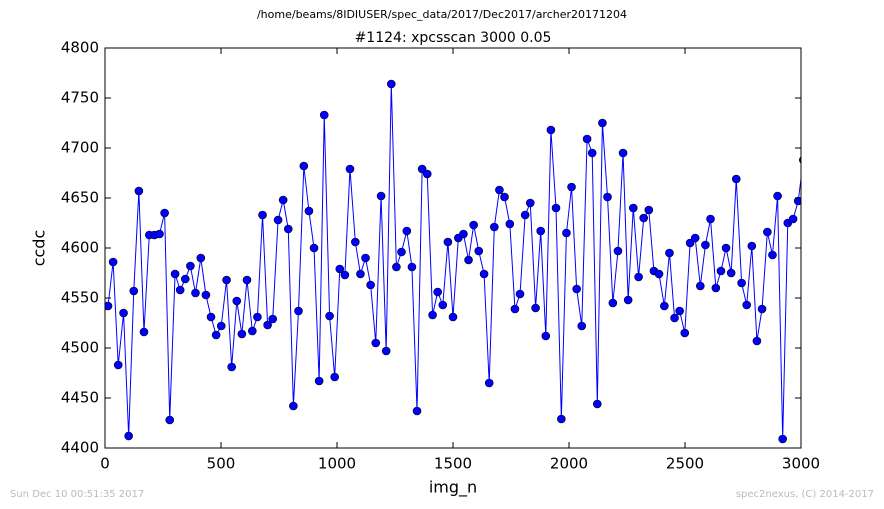 The image size is (884, 509). I want to click on footer-right: spec2nexus, (C) 2014-2017, so click(805, 494).